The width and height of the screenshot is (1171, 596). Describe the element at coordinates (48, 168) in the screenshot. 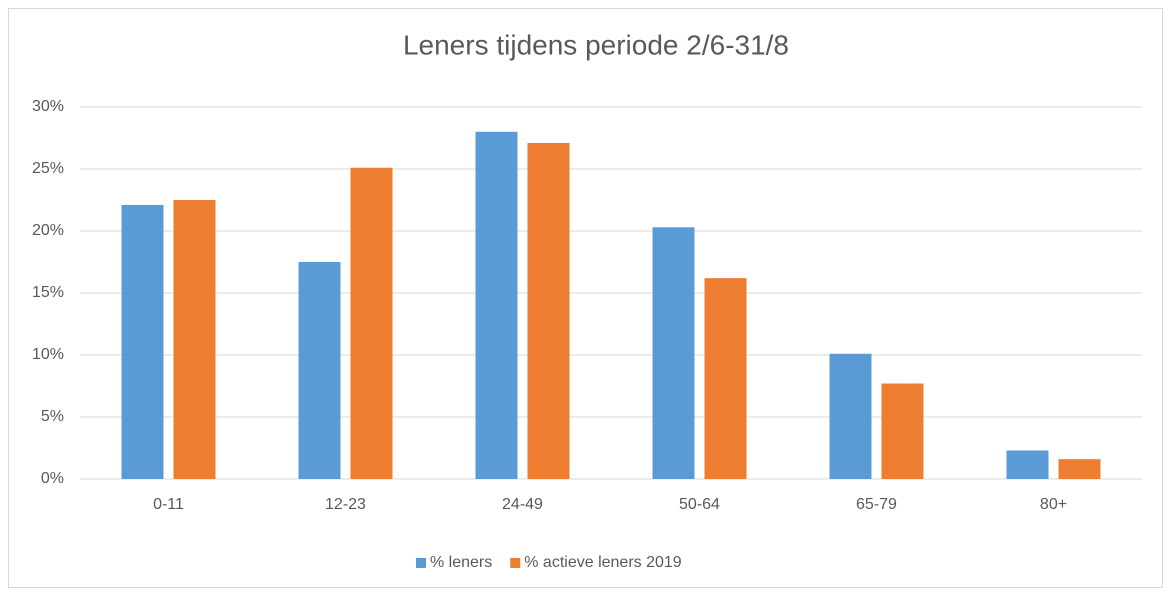

I see `y-tick-label: 25%` at that location.